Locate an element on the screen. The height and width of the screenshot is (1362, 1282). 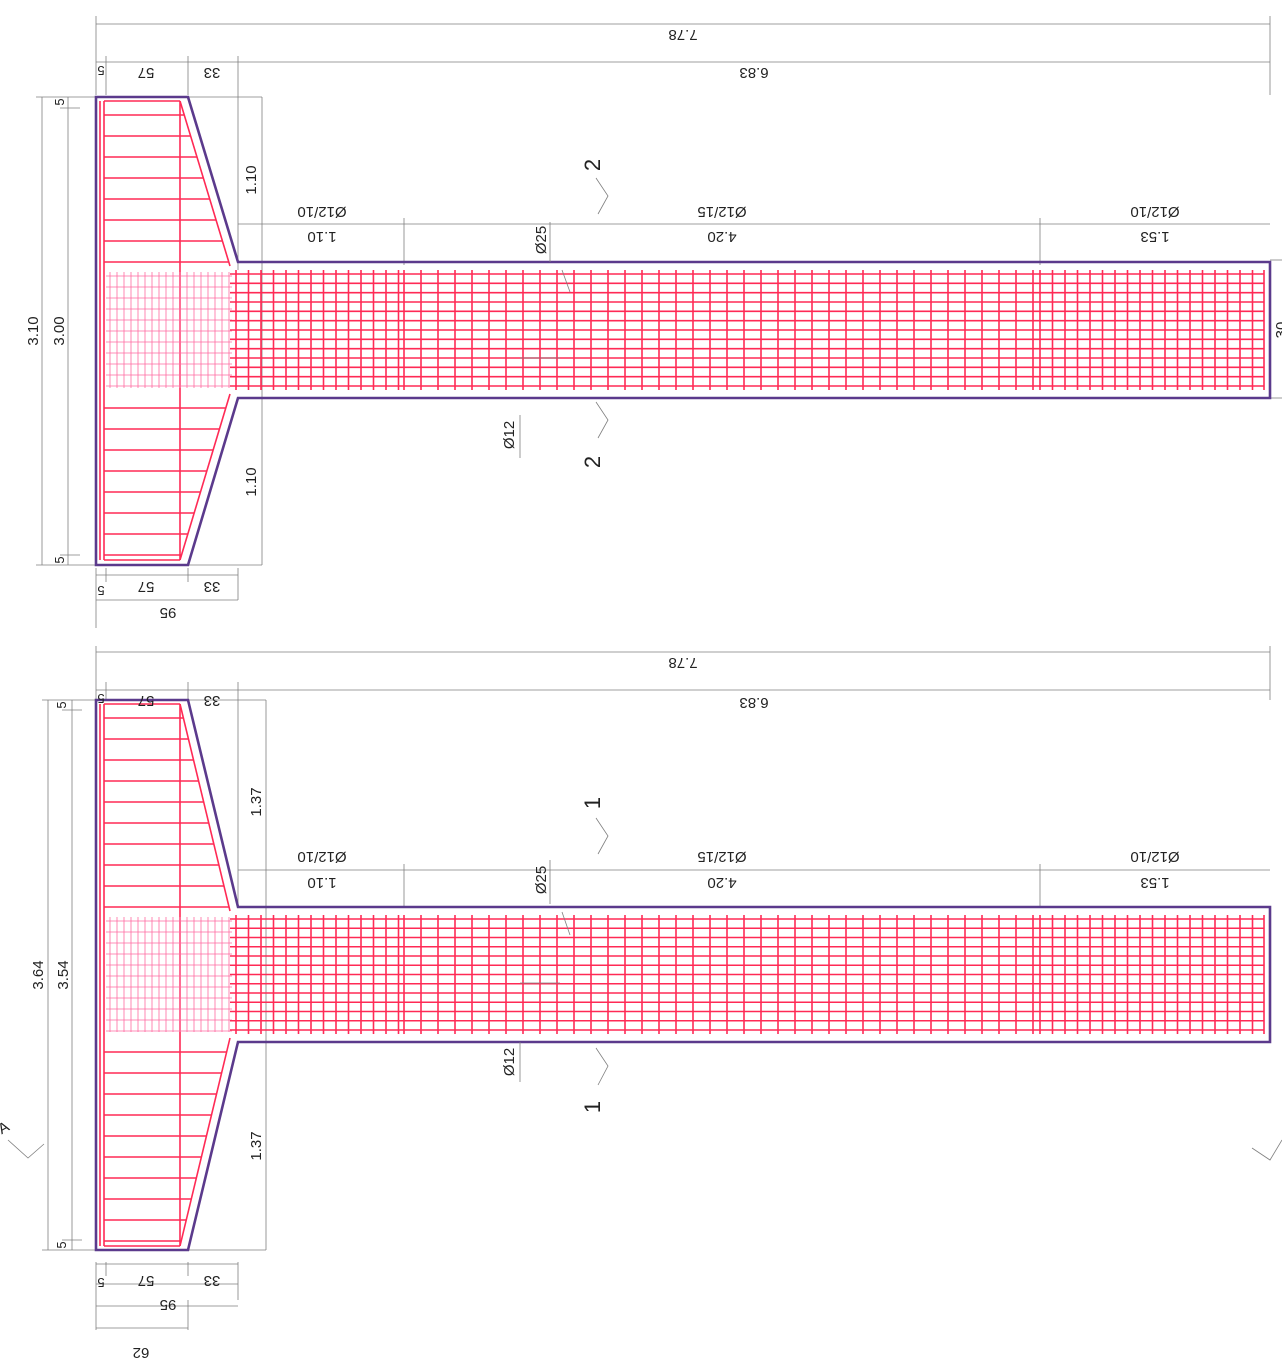
upper-zone-2-length: 4.20 is located at coordinates (721, 236).